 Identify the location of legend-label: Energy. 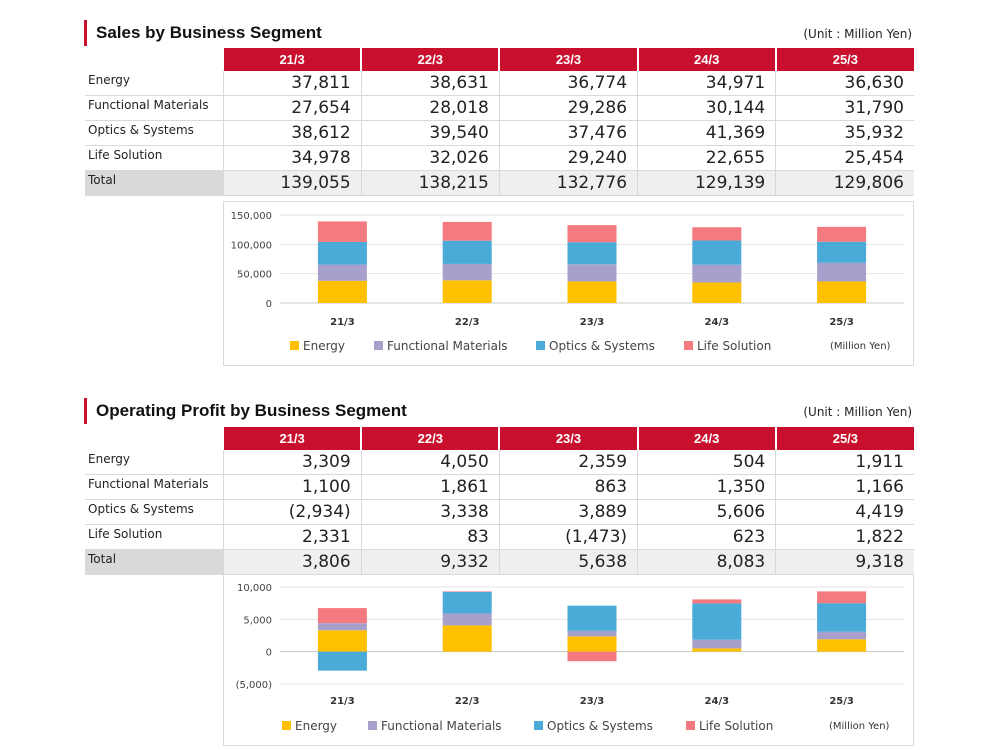
(324, 346).